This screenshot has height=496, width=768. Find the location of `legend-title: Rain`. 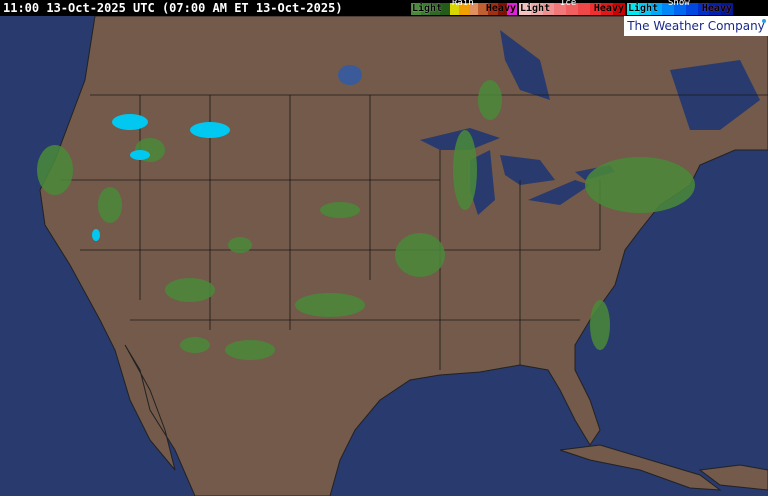

legend-title: Rain is located at coordinates (463, 4).